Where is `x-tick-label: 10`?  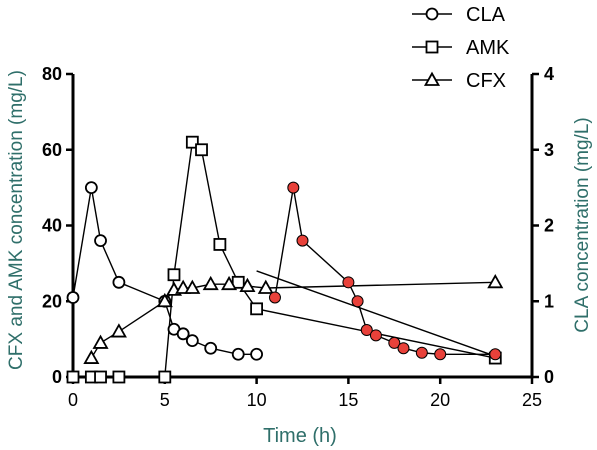 x-tick-label: 10 is located at coordinates (257, 400).